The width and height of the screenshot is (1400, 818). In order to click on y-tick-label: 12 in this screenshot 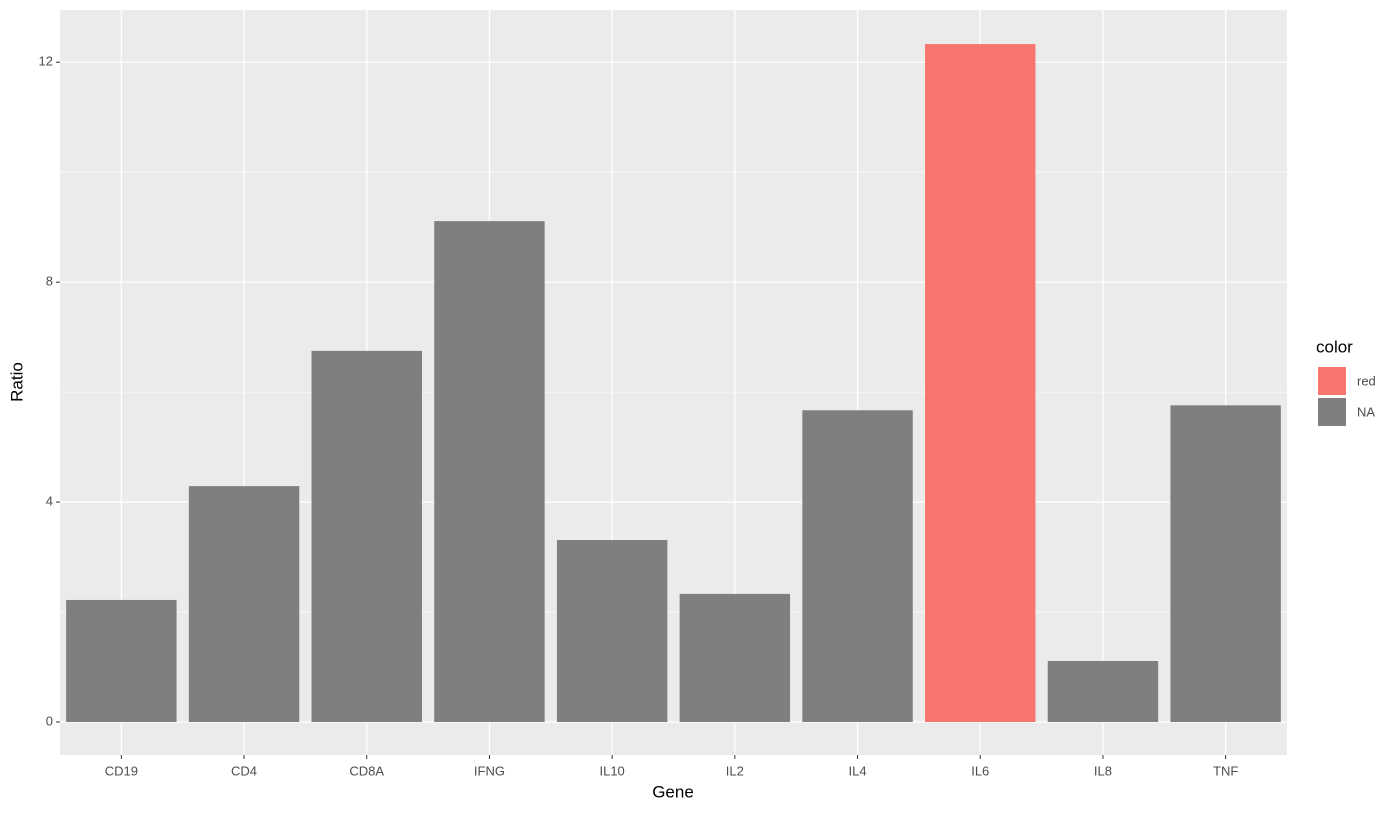, I will do `click(46, 61)`.